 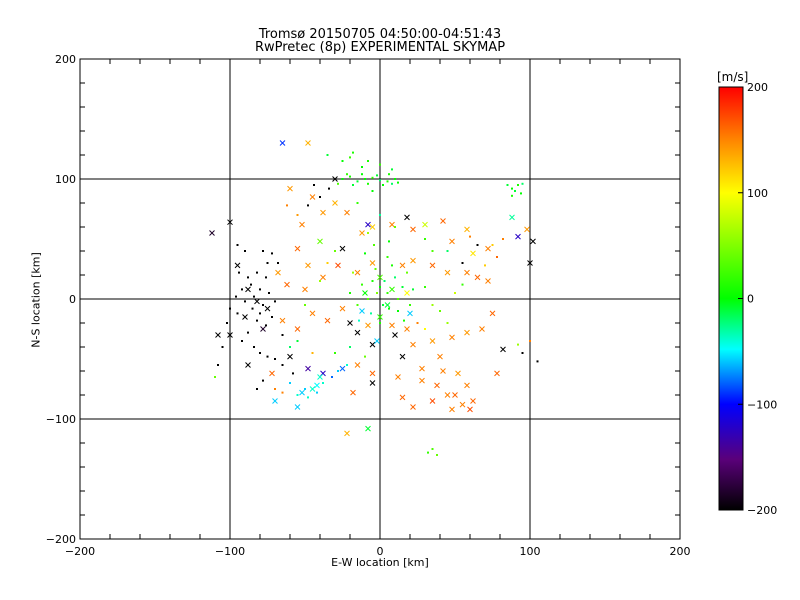 What do you see at coordinates (733, 77) in the screenshot?
I see `colorbar-unit-label: [m/s]` at bounding box center [733, 77].